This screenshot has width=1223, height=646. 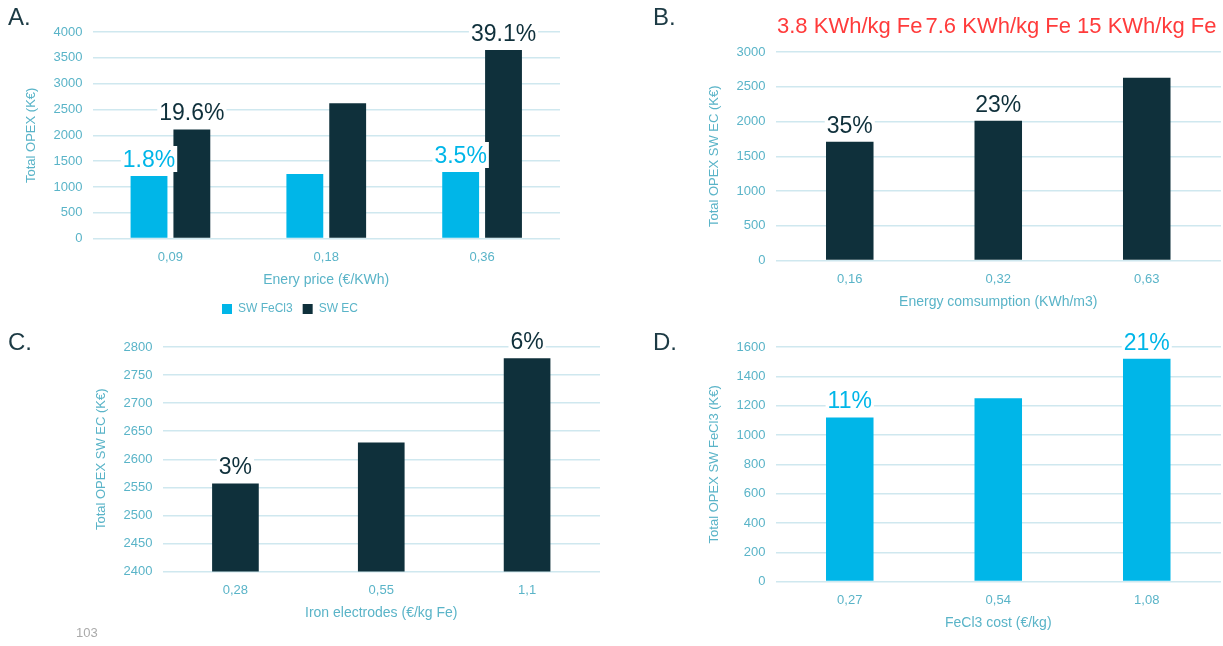 I want to click on annotation: 6%, so click(x=527, y=341).